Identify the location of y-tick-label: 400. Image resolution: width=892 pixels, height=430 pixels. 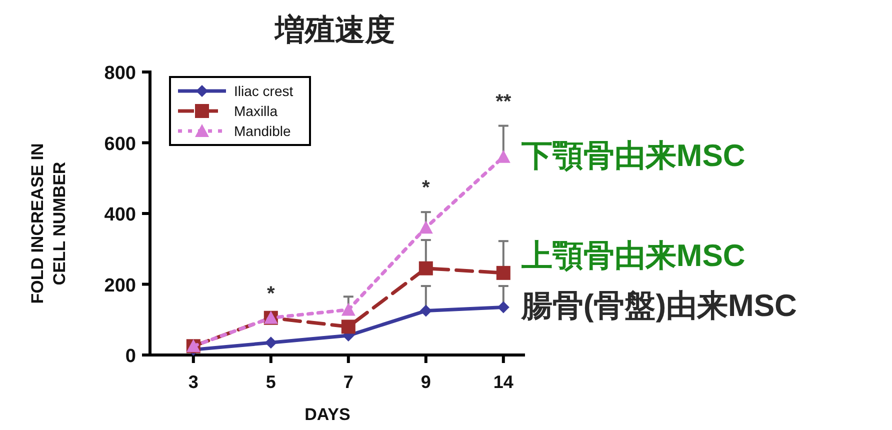
(120, 215).